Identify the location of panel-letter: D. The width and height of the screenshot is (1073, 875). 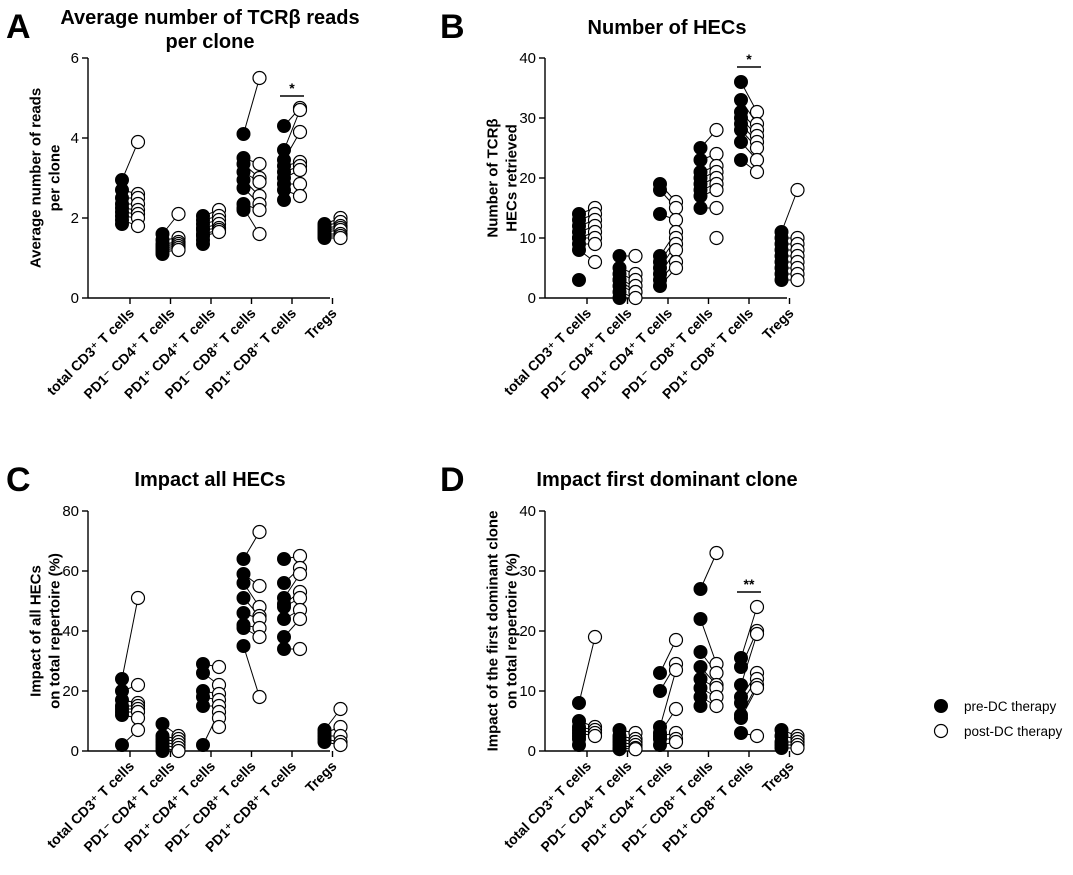
(452, 480).